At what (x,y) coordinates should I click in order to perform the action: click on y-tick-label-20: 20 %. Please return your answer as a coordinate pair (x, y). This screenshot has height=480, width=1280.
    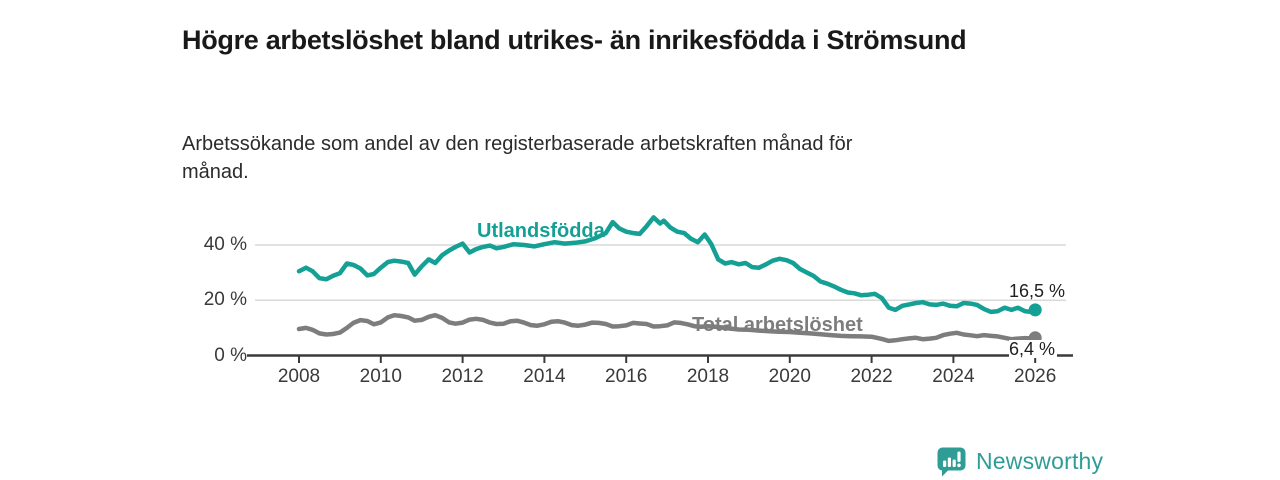
    Looking at the image, I should click on (225, 300).